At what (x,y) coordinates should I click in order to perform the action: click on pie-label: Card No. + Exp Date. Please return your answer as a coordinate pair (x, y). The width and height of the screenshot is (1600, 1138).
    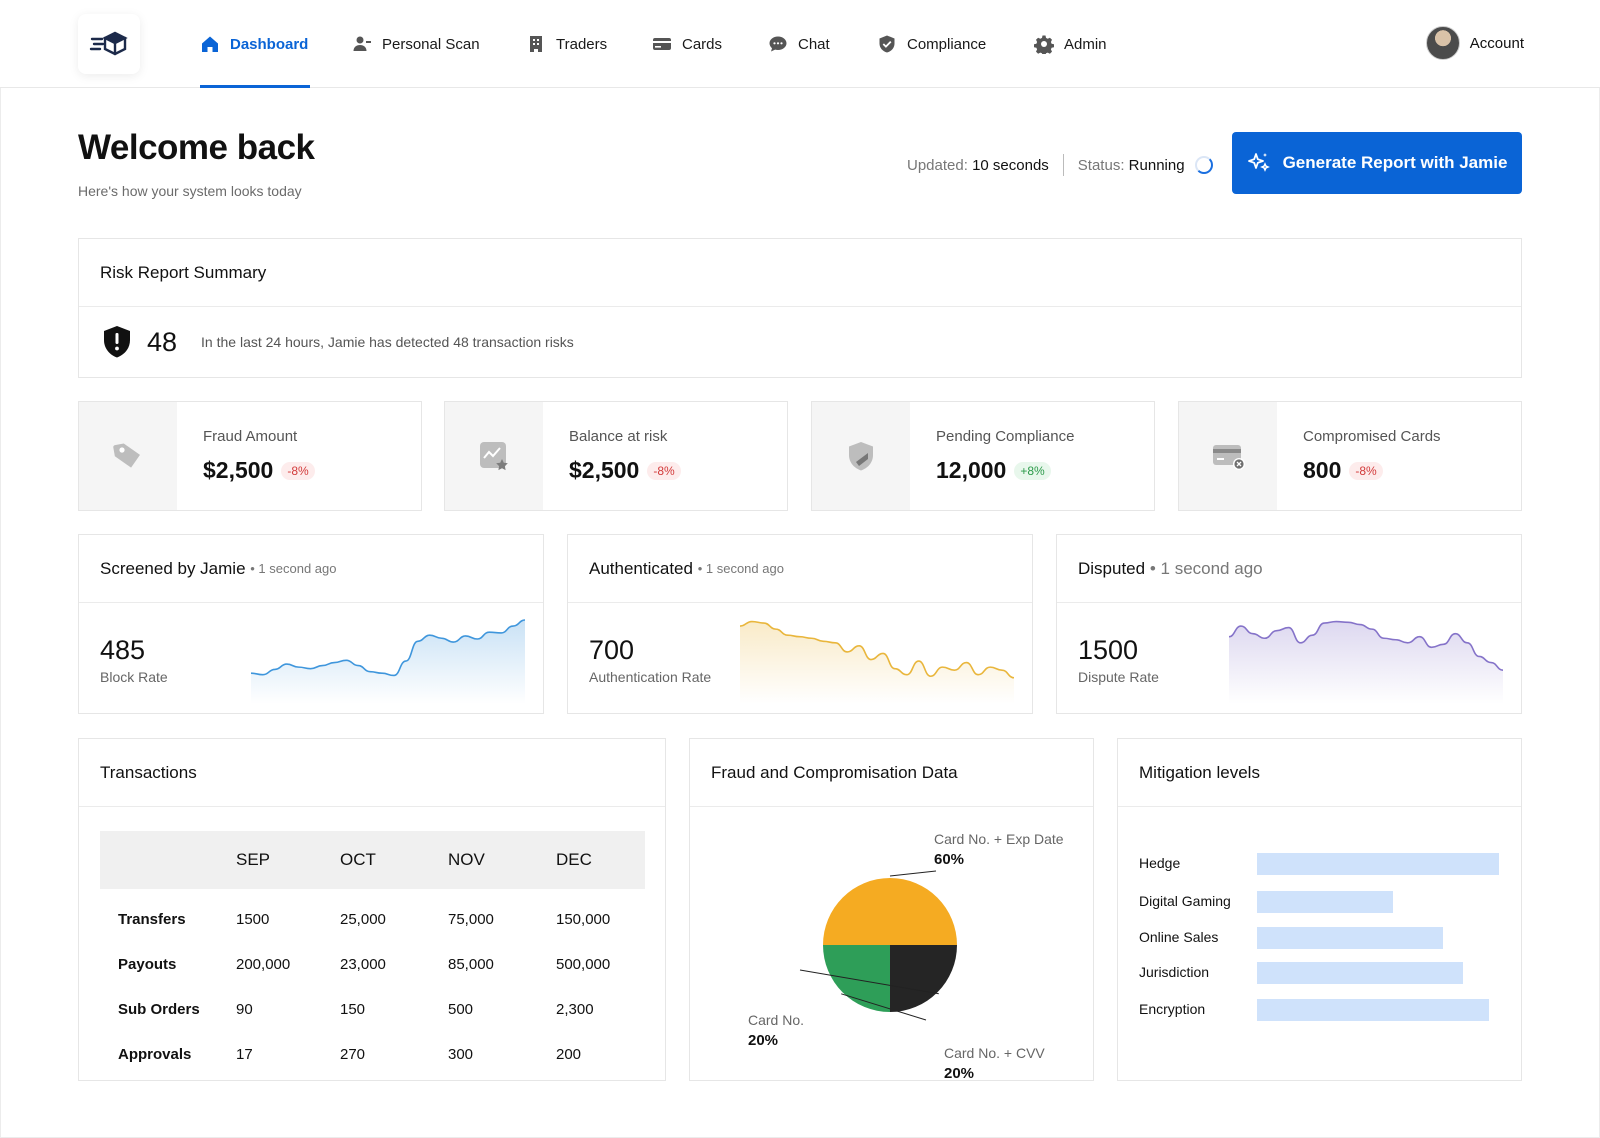
    Looking at the image, I should click on (999, 839).